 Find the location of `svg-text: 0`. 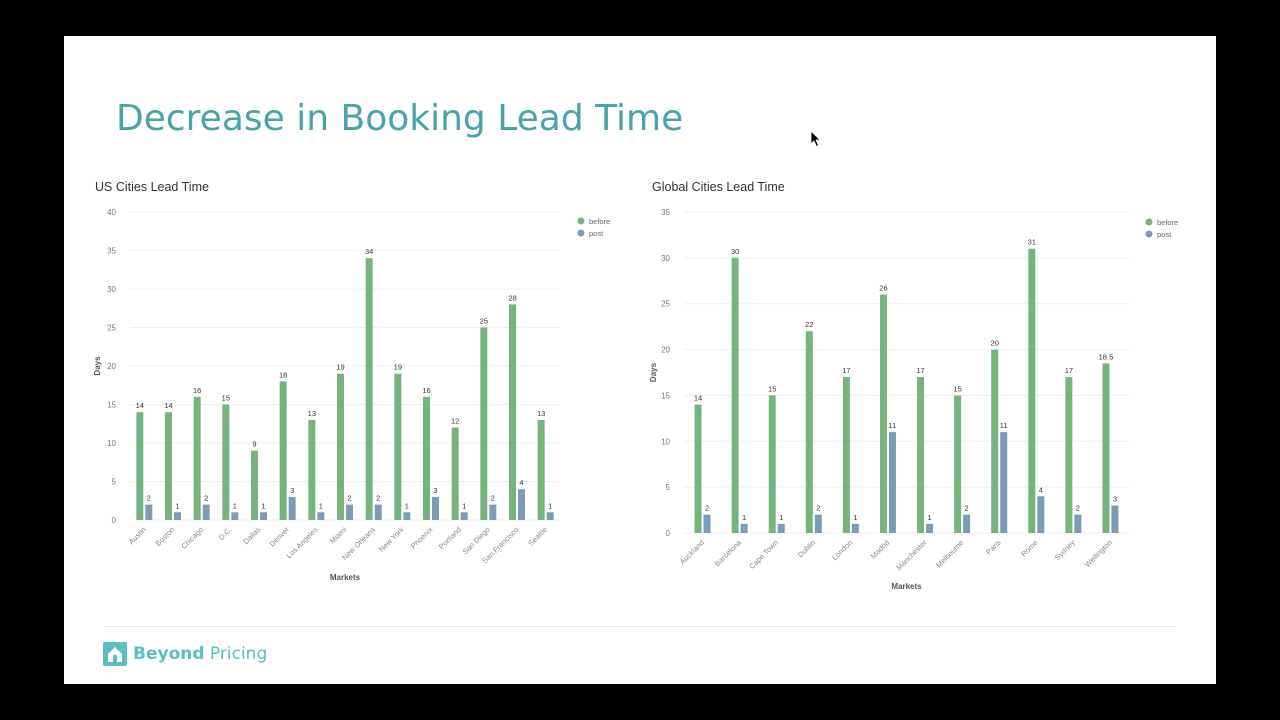

svg-text: 0 is located at coordinates (114, 520).